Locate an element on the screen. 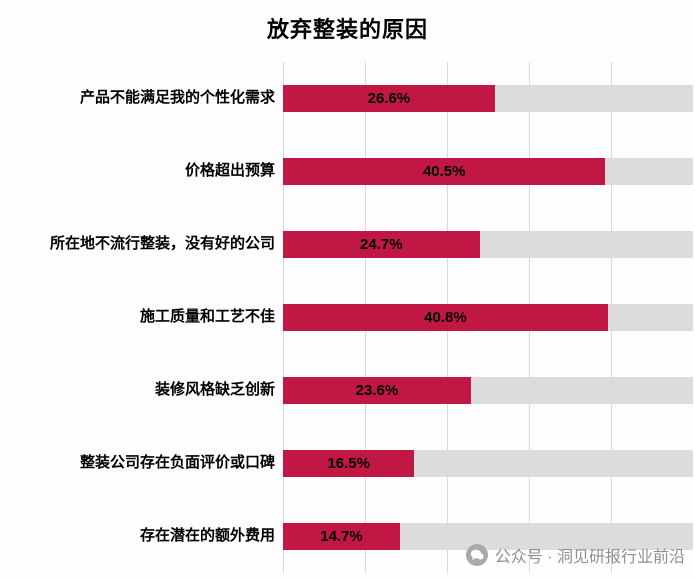  value-label: 23.6% is located at coordinates (377, 390).